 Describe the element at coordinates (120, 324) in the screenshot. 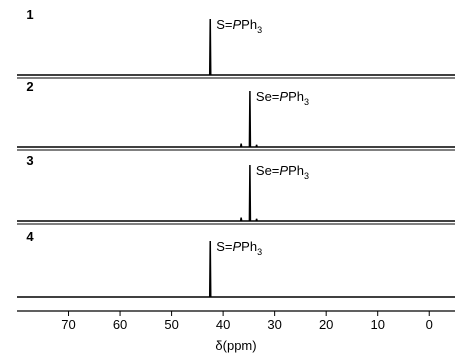

I see `x-tick-label: 60` at that location.